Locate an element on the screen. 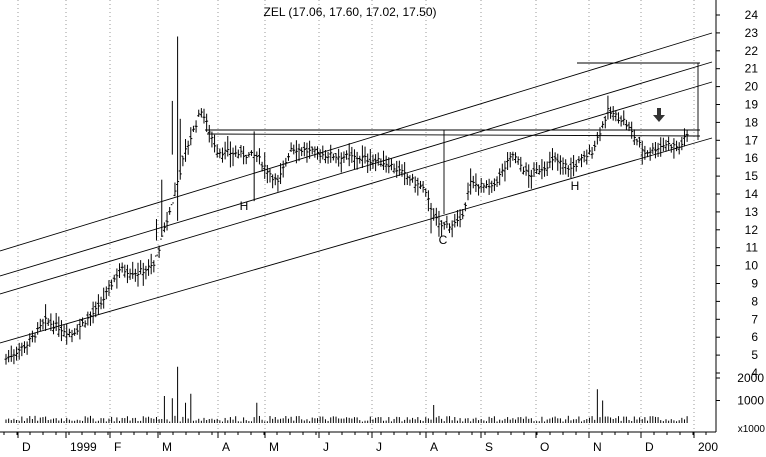 The width and height of the screenshot is (766, 457). price-axis: 4 5 6 7 8 9 10 11 12 13 14 15 16 17 18 19 20 21 22 23 24 is located at coordinates (737, 216).